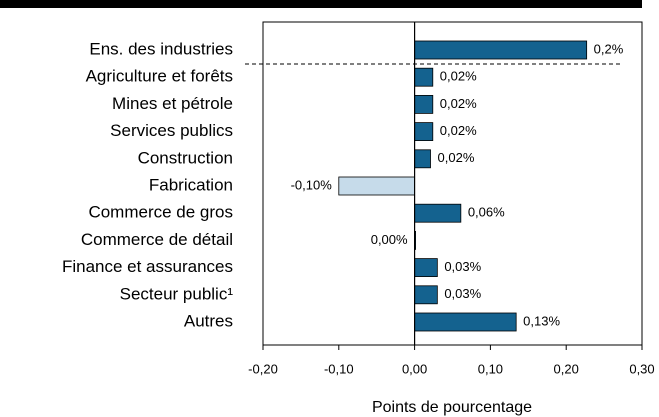 Image resolution: width=659 pixels, height=417 pixels. Describe the element at coordinates (541, 320) in the screenshot. I see `value-label: 0,13%` at that location.